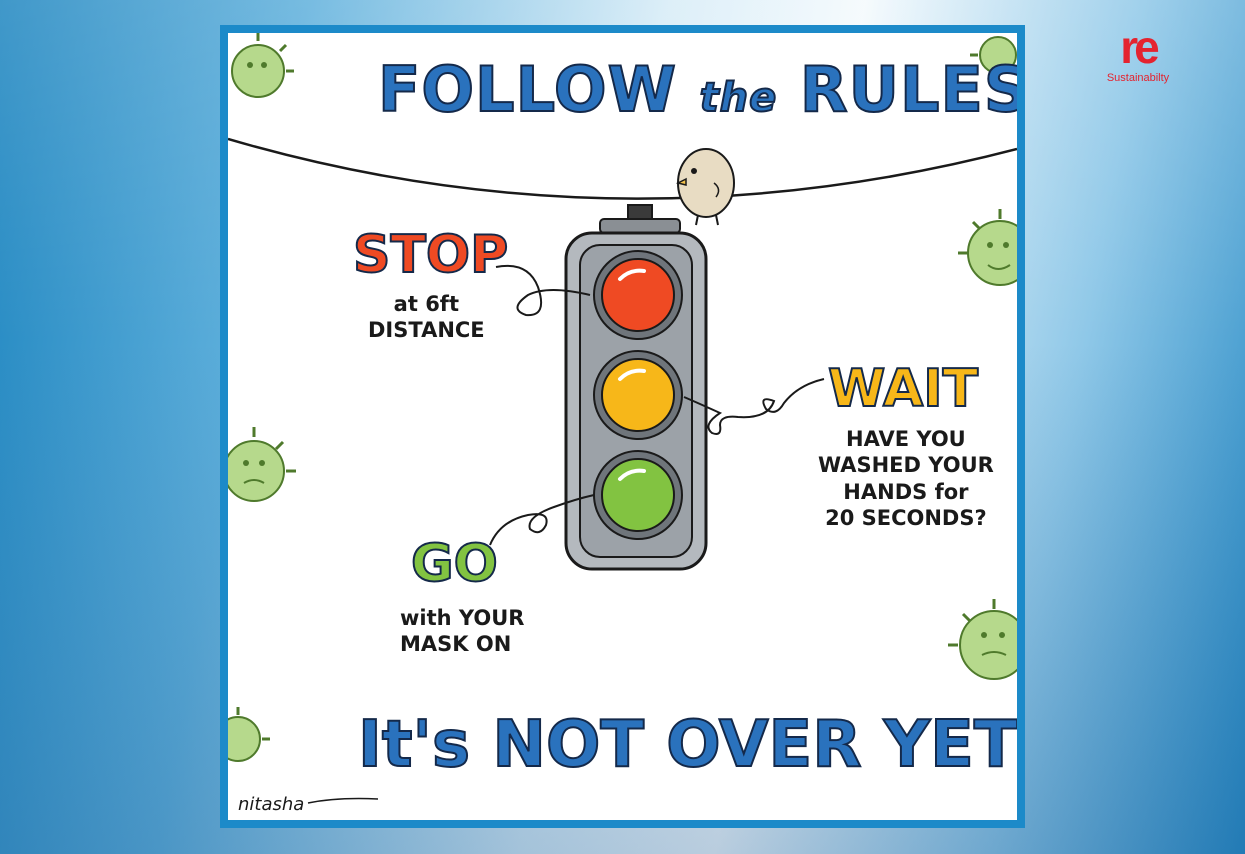 This screenshot has height=854, width=1245. What do you see at coordinates (906, 465) in the screenshot?
I see `wait-line-2: WASHED YOUR` at bounding box center [906, 465].